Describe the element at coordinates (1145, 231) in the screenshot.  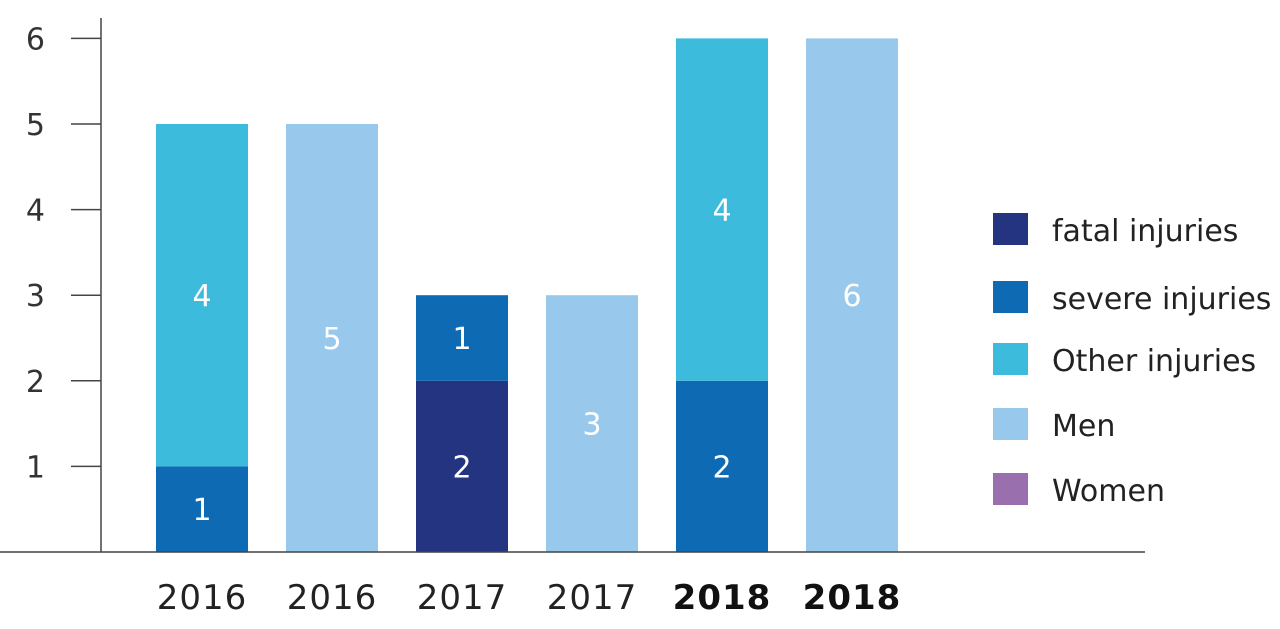
I see `legend-label: fatal injuries` at that location.